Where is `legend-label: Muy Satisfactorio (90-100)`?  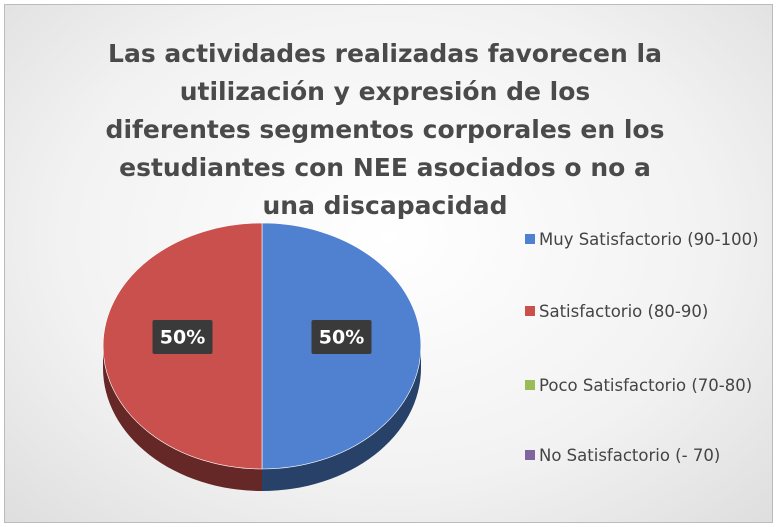 legend-label: Muy Satisfactorio (90-100) is located at coordinates (649, 239).